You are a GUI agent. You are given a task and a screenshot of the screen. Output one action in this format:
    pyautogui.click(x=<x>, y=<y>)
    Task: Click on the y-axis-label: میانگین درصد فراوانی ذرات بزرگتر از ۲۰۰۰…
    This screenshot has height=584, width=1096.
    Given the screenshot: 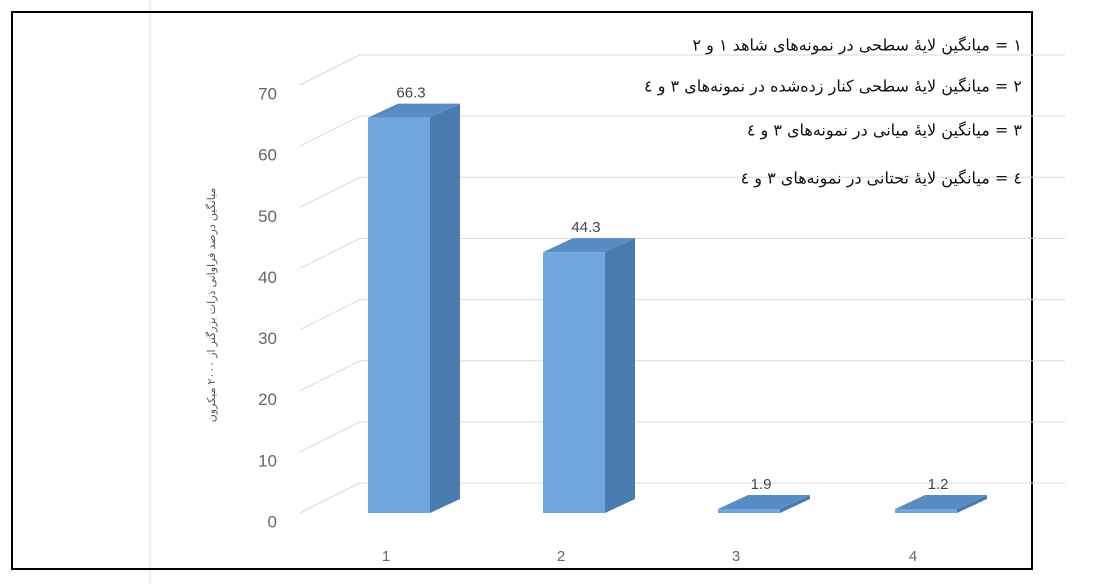 What is the action you would take?
    pyautogui.click(x=211, y=305)
    